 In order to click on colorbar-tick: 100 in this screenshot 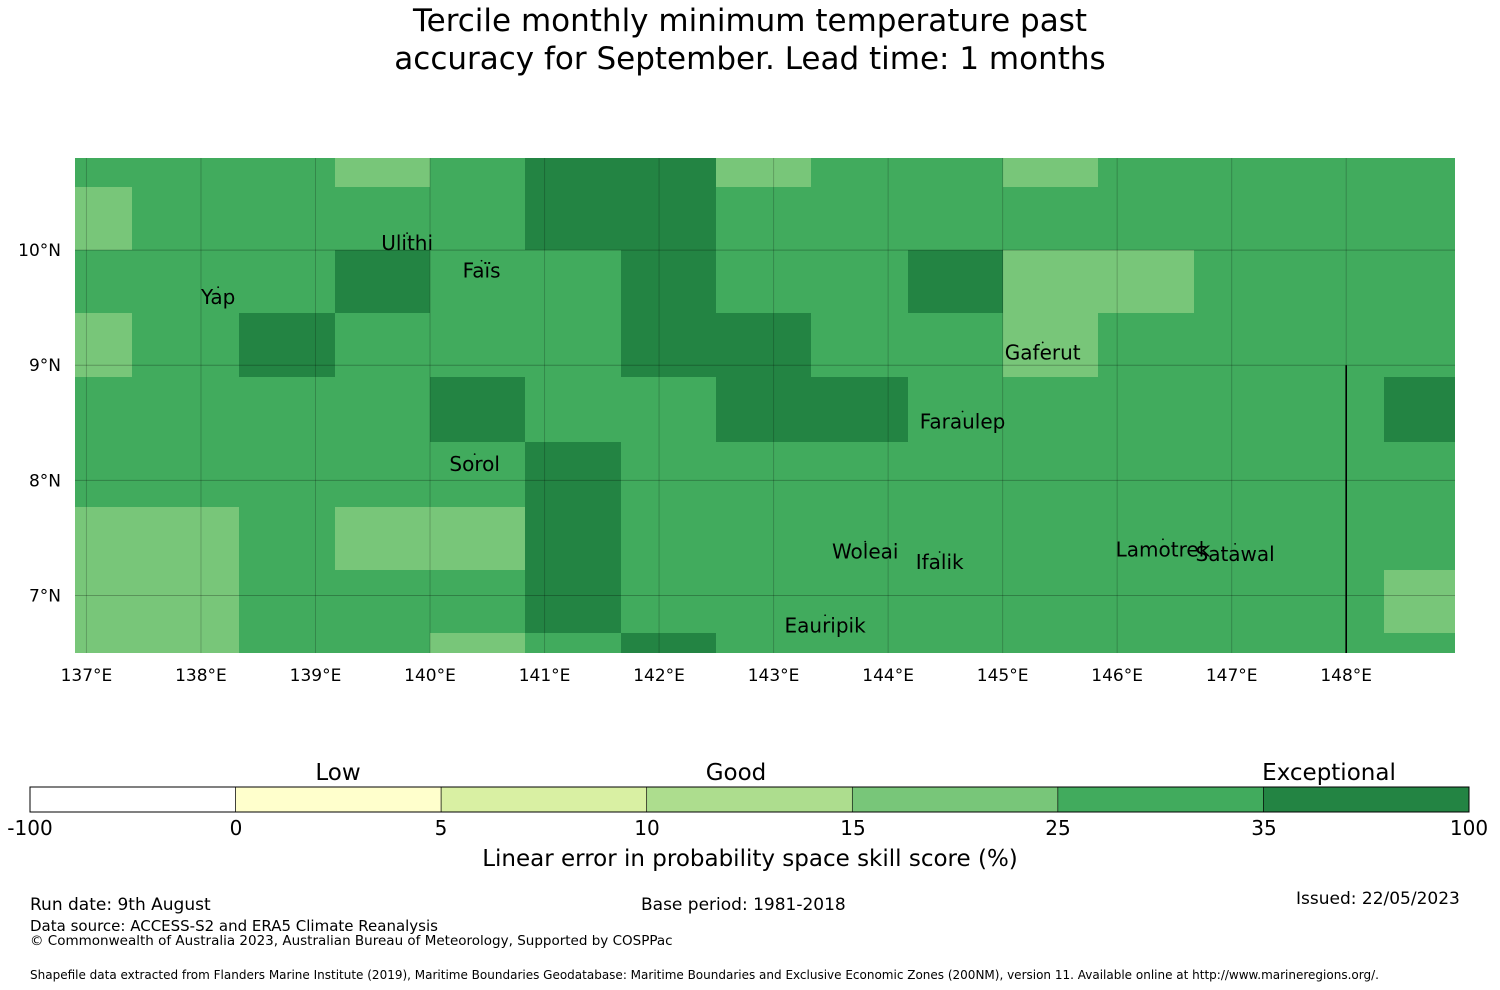, I will do `click(1469, 828)`.